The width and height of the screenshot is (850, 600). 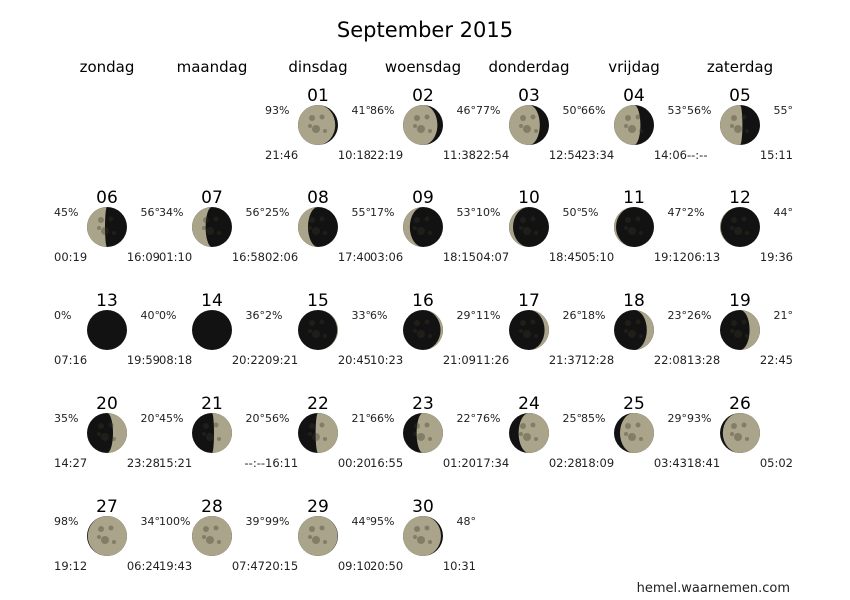 I want to click on day-cell: 15 2% 33° 09:21 20:45, so click(x=318, y=341).